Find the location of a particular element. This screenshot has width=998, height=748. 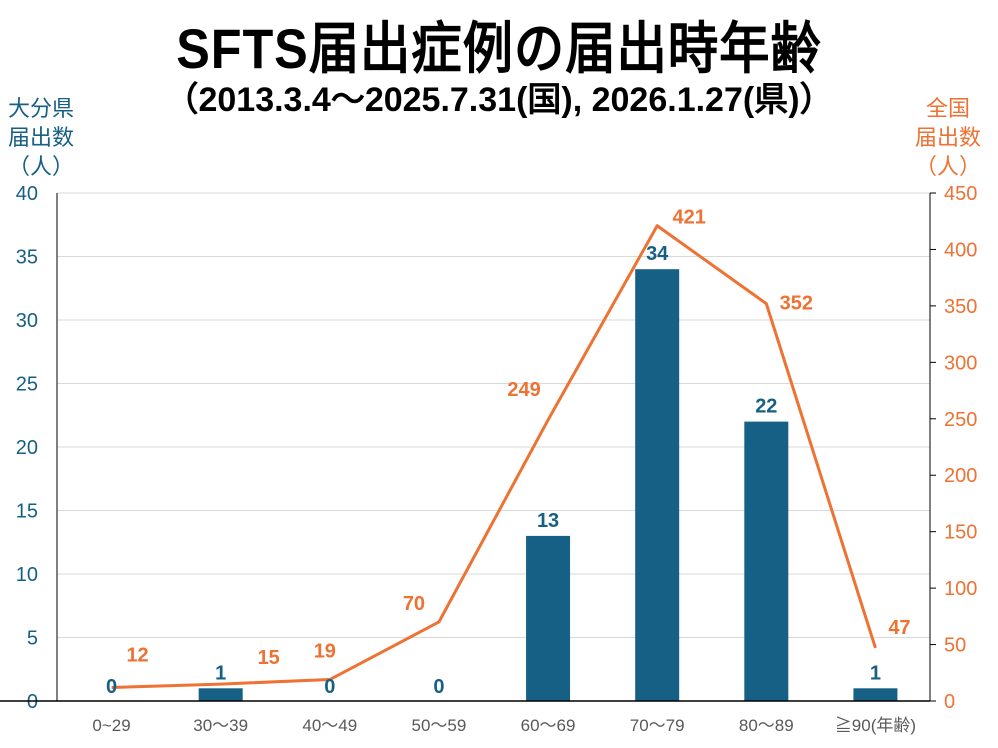

line-value-label: 15 is located at coordinates (269, 658).